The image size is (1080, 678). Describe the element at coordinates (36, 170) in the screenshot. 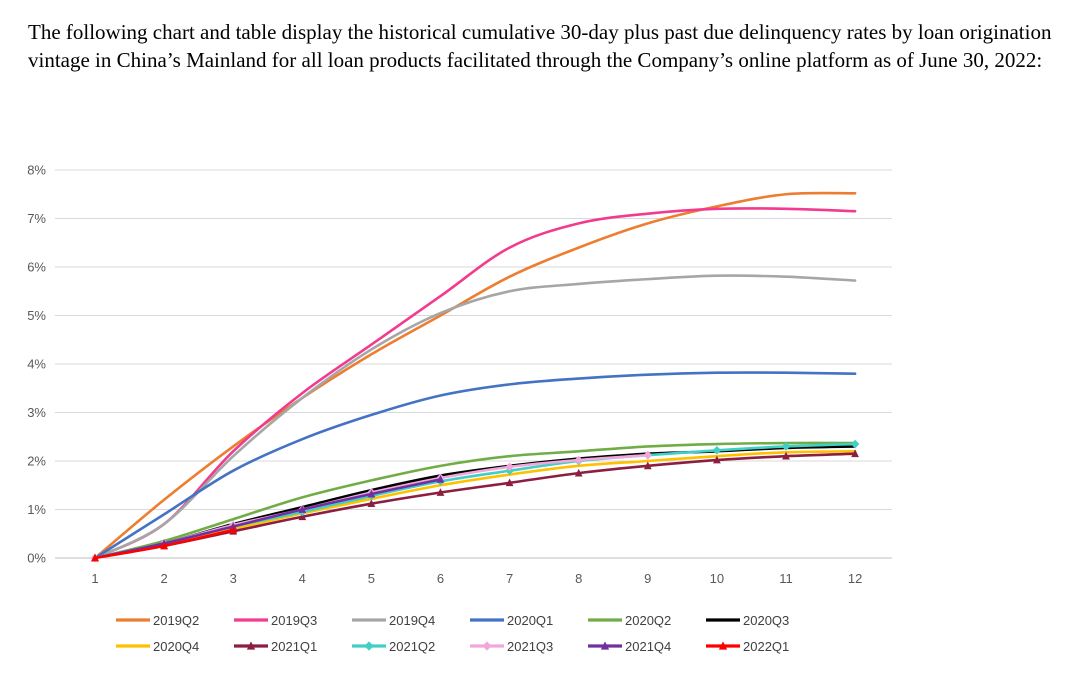

I see `y-tick-label: 8%` at that location.